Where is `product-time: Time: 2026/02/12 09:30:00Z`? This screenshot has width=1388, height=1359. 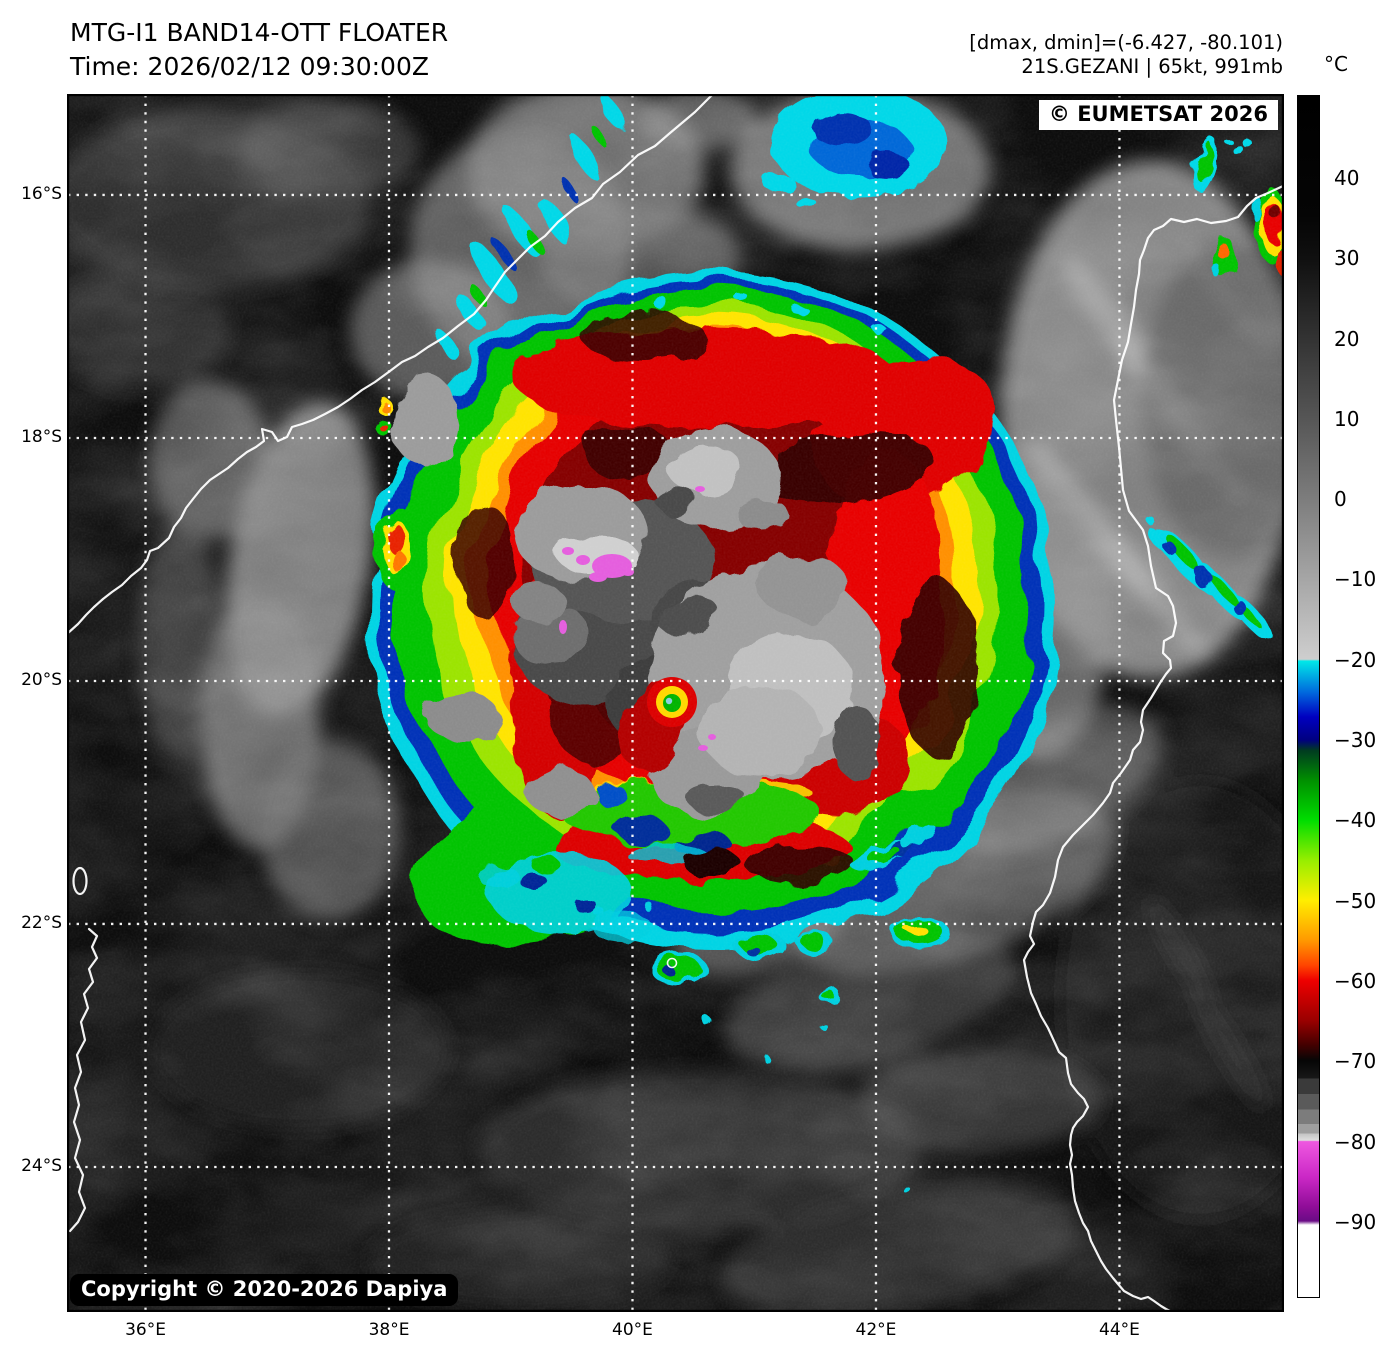
product-time: Time: 2026/02/12 09:30:00Z is located at coordinates (249, 66).